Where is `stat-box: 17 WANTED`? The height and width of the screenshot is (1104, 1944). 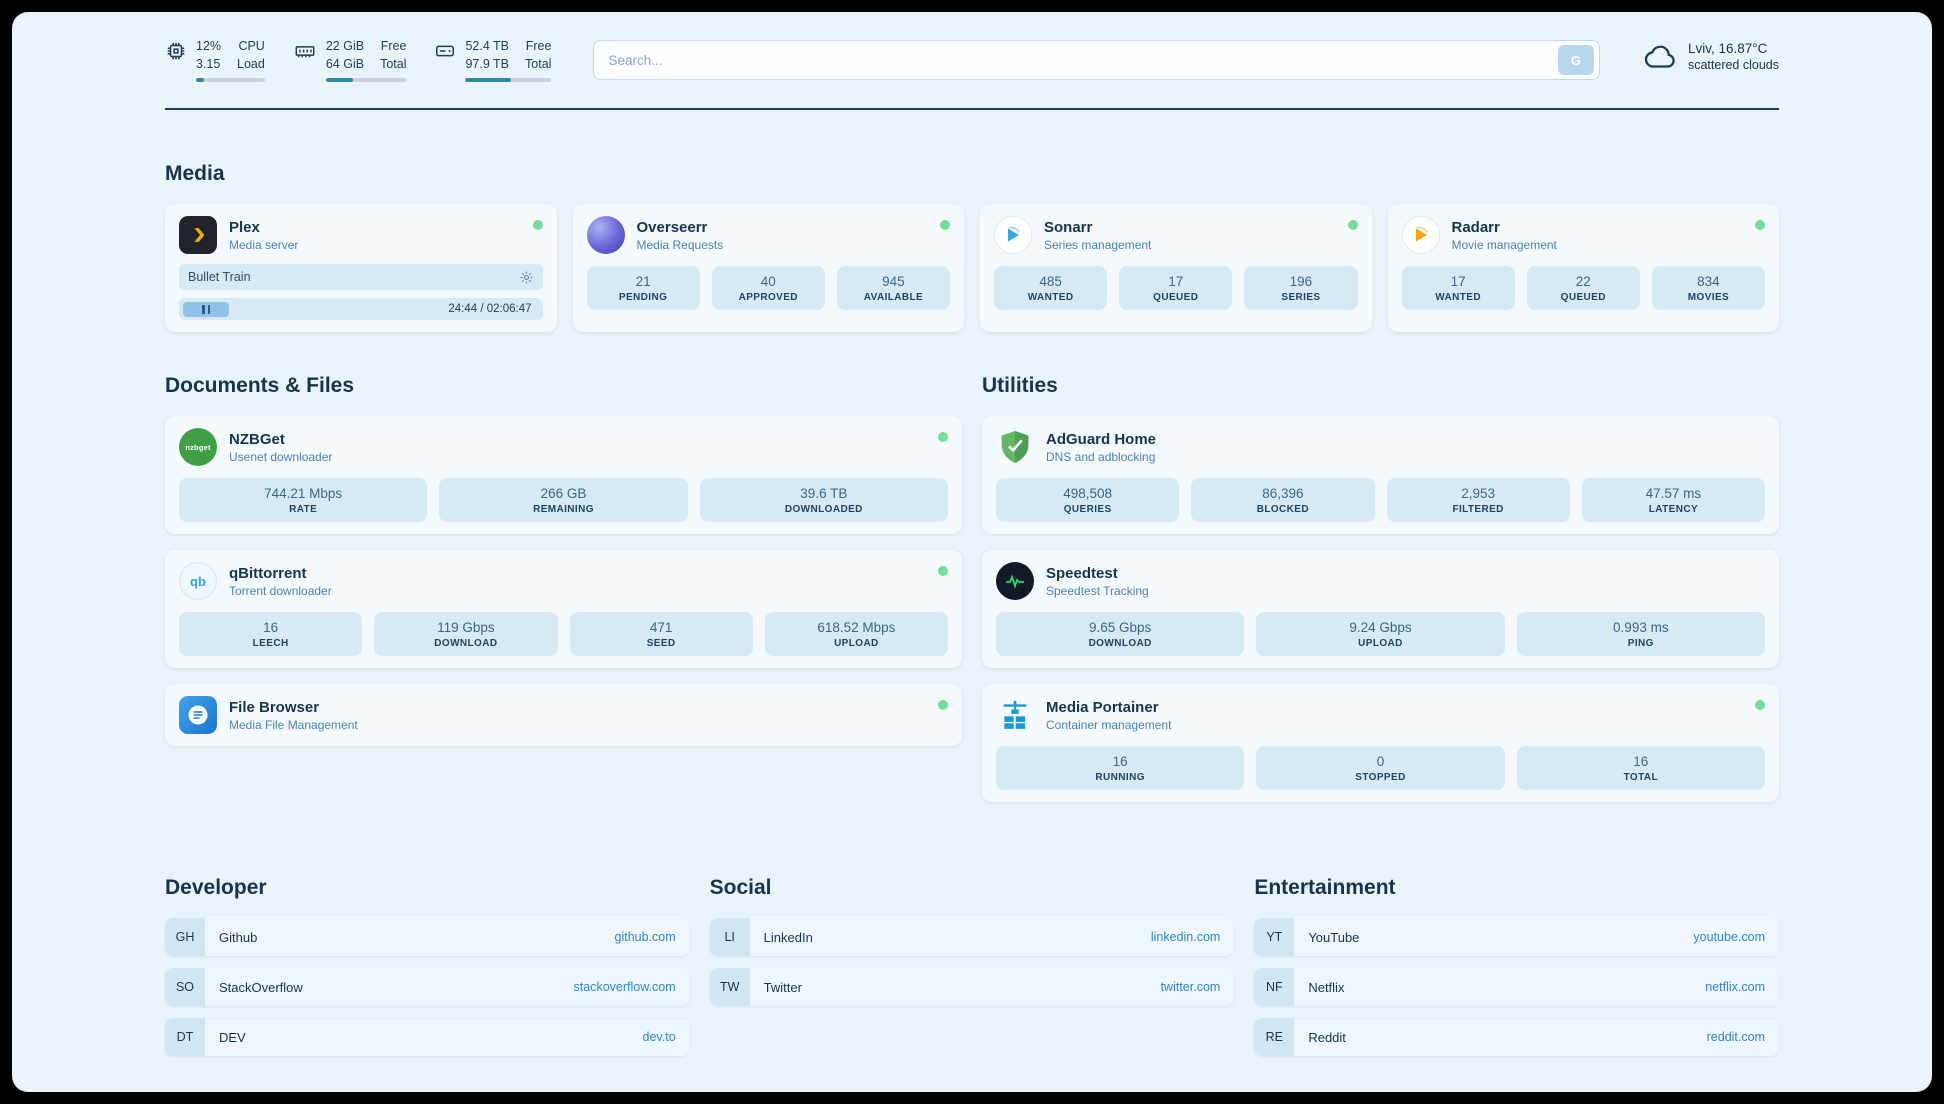
stat-box: 17 WANTED is located at coordinates (1458, 288).